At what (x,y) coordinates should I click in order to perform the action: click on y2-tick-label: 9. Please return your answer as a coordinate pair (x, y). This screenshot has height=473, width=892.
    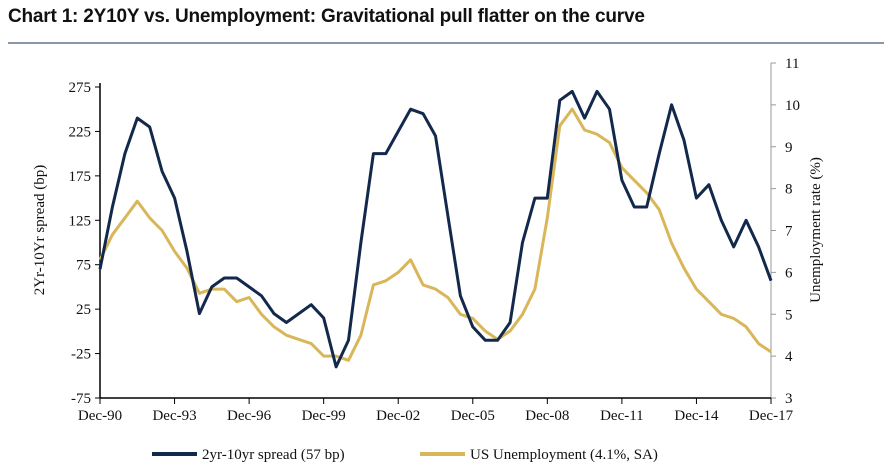
    Looking at the image, I should click on (789, 148).